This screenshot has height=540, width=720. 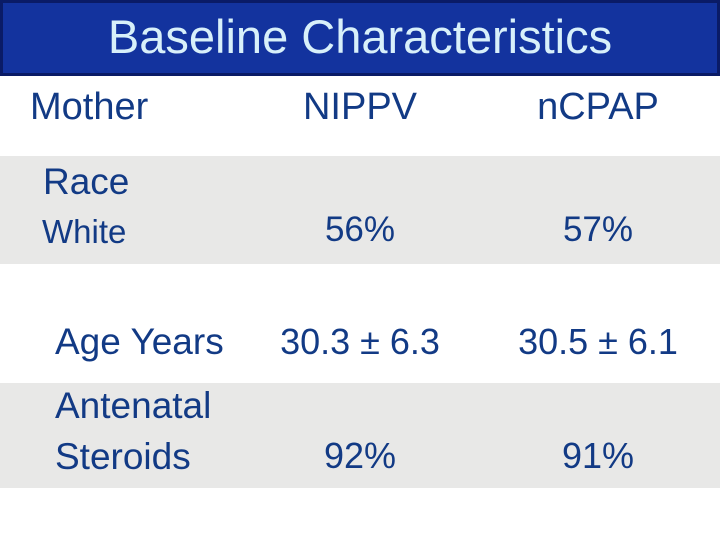 I want to click on value-steroids-ncpap: 91%, so click(x=598, y=455).